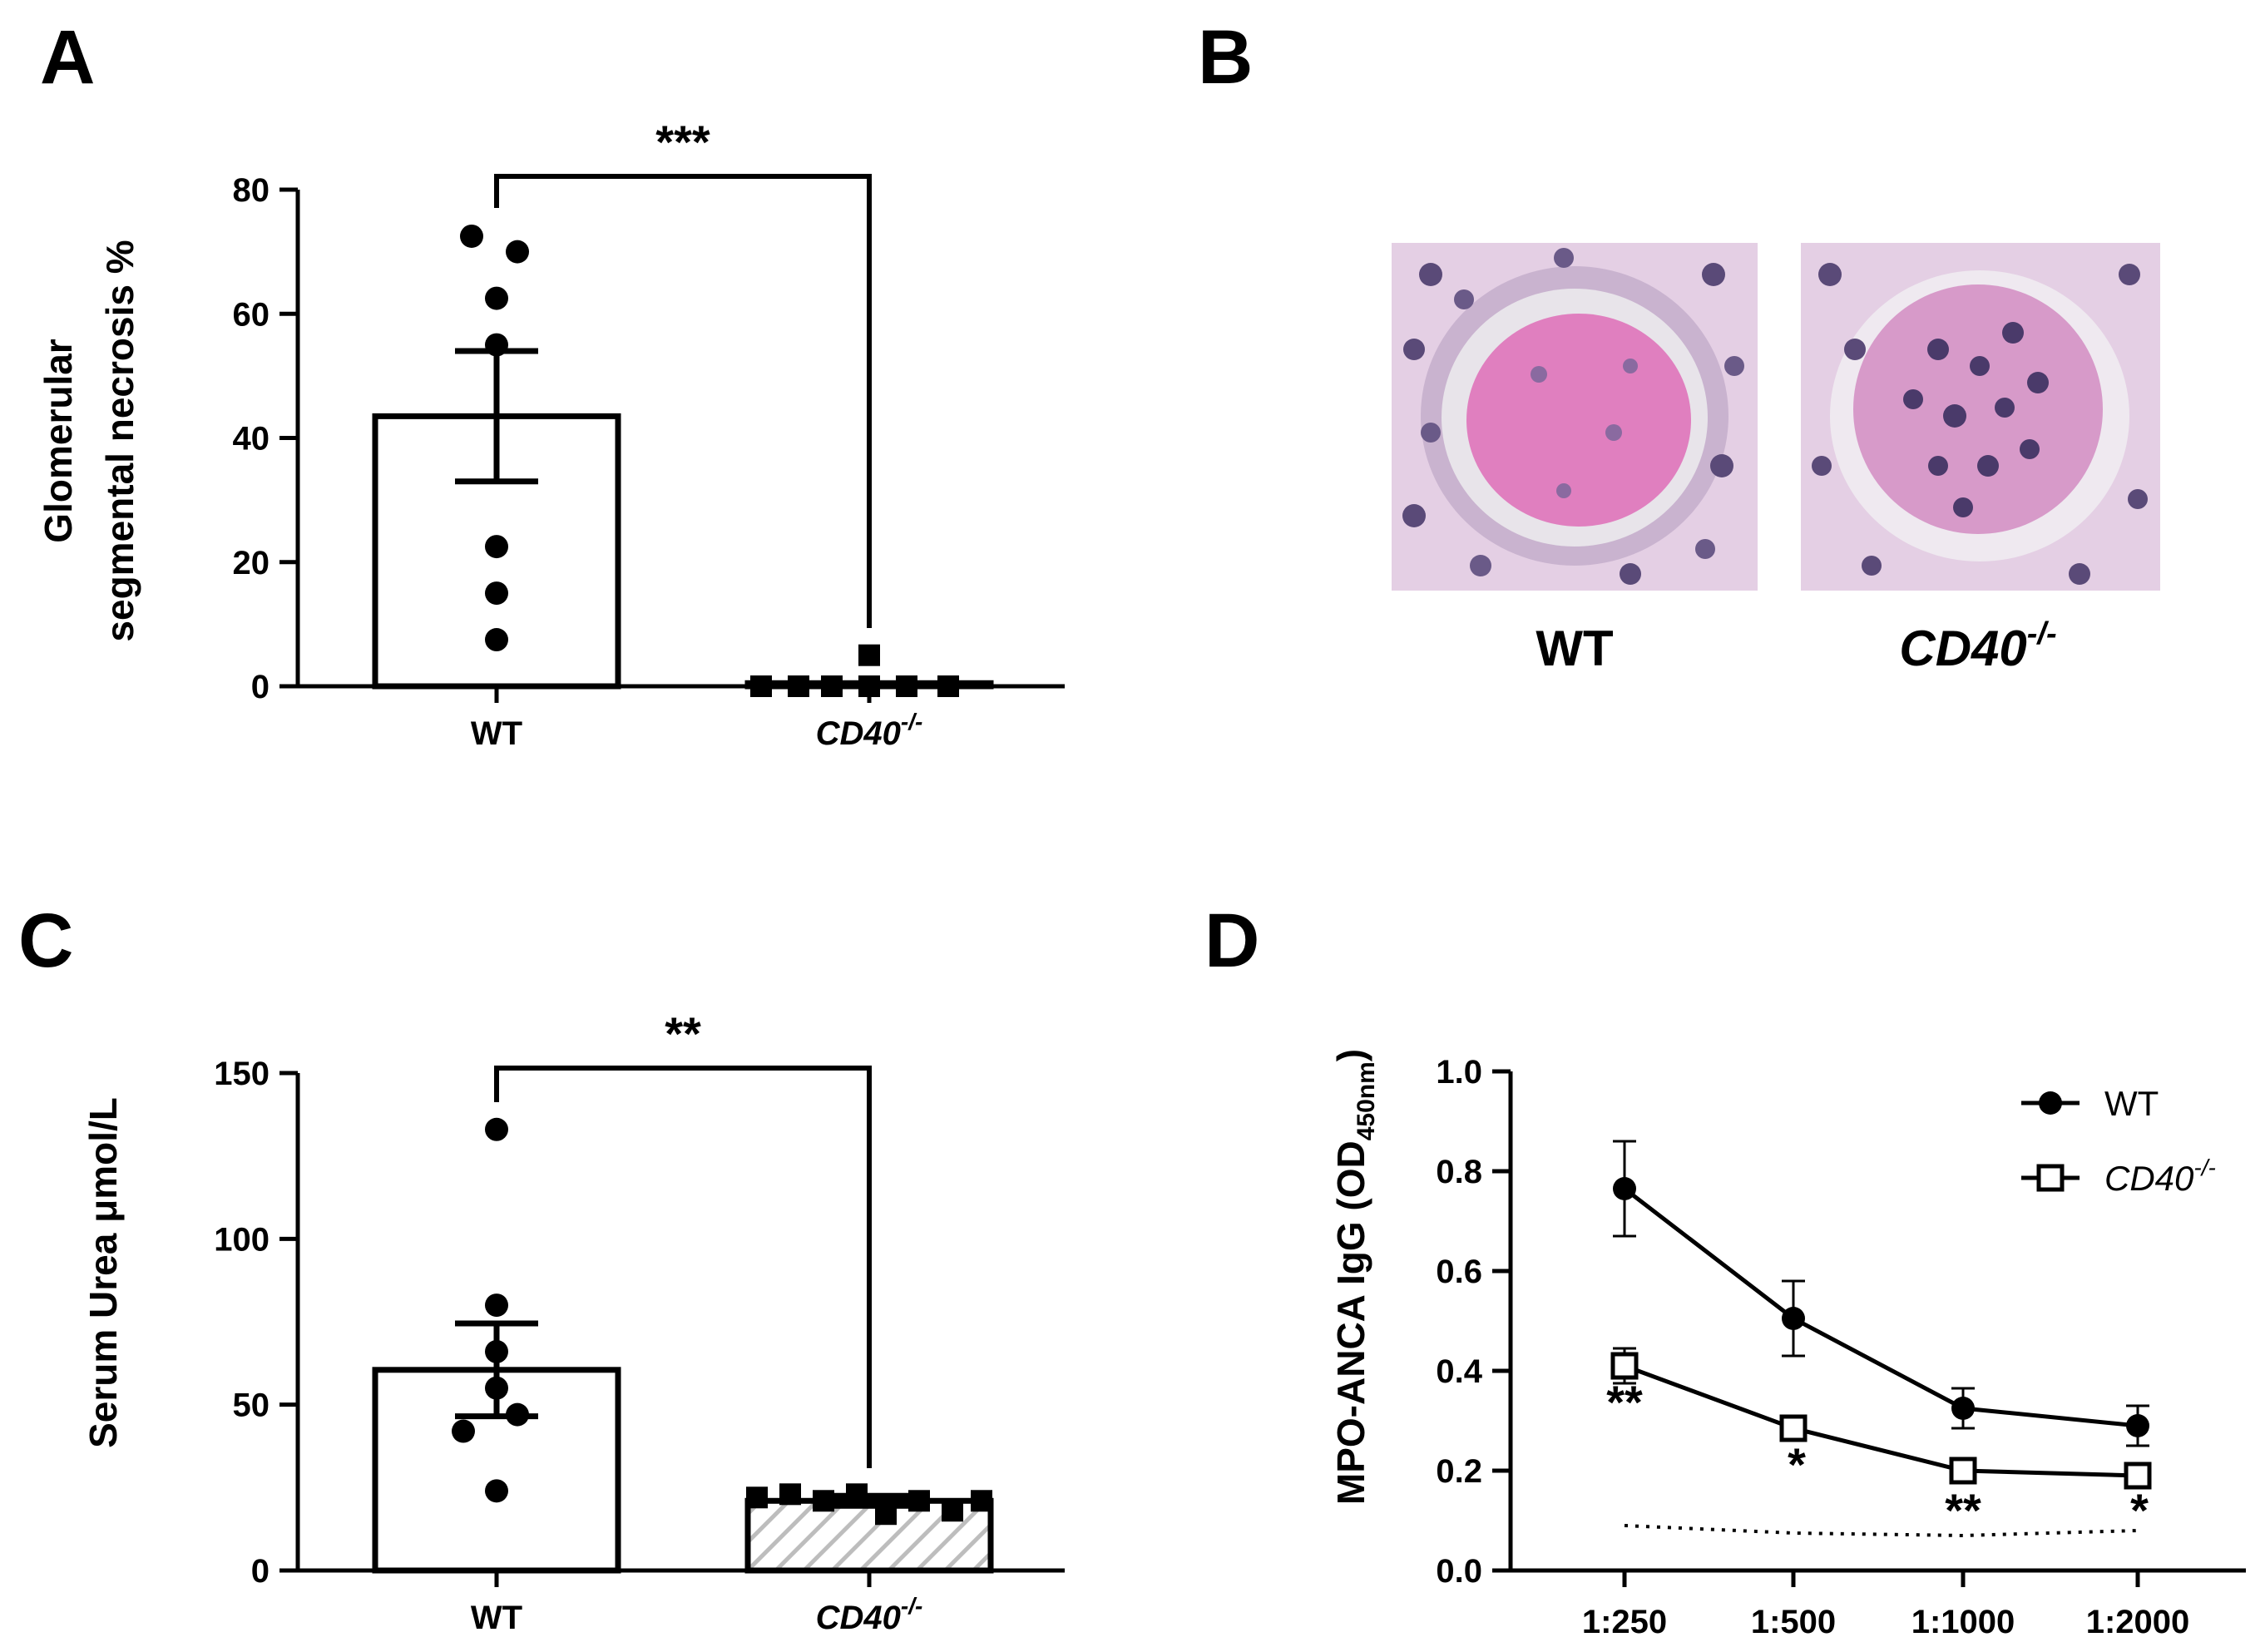 This screenshot has height=1652, width=2265. What do you see at coordinates (683, 1033) in the screenshot?
I see `chart-c-significance-label: **` at bounding box center [683, 1033].